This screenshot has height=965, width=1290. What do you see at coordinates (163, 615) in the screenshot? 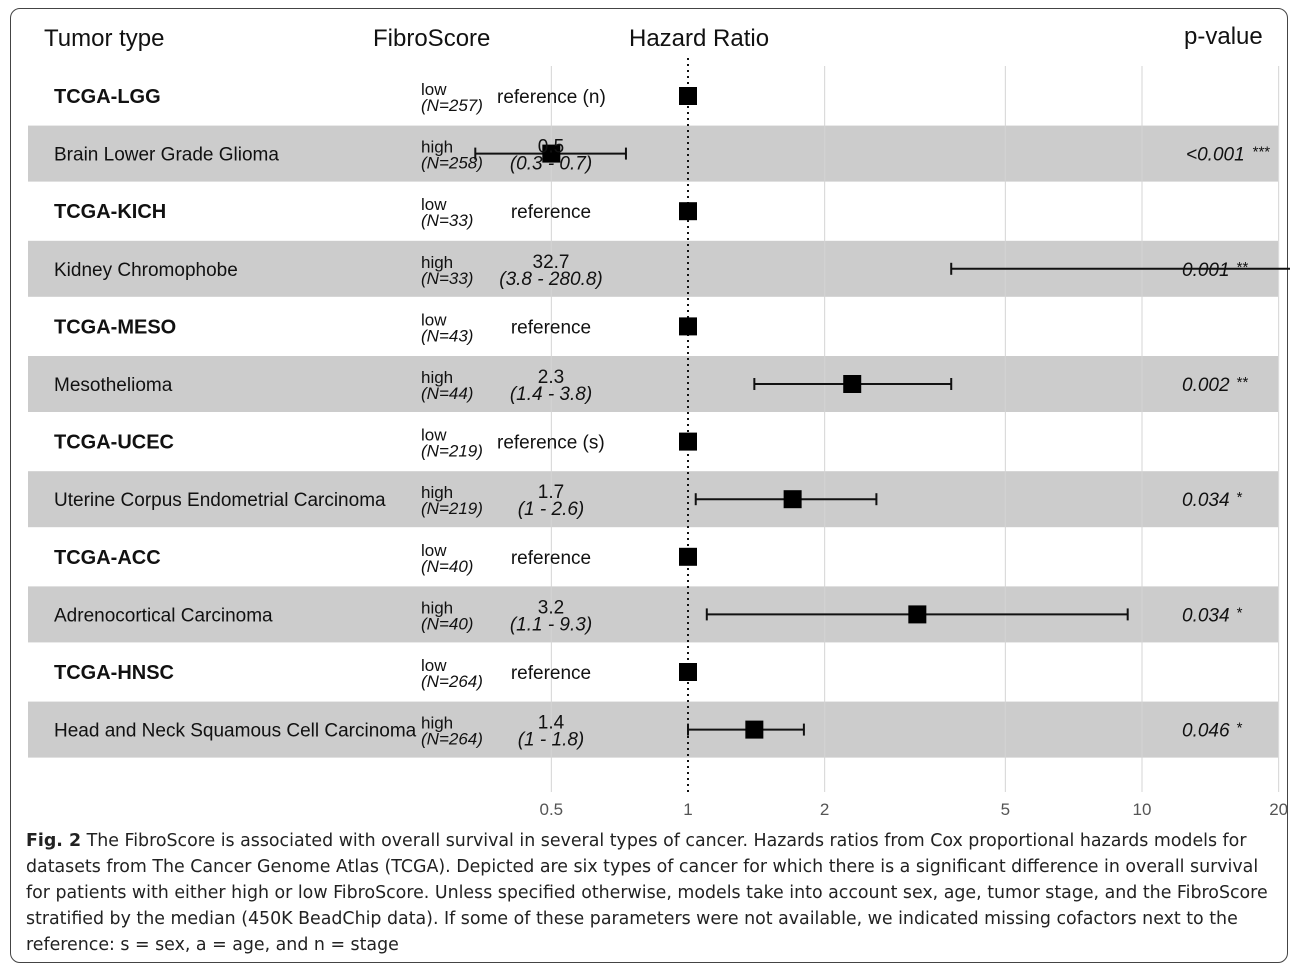
I see `tumor-type-label: Adrenocortical Carcinoma` at bounding box center [163, 615].